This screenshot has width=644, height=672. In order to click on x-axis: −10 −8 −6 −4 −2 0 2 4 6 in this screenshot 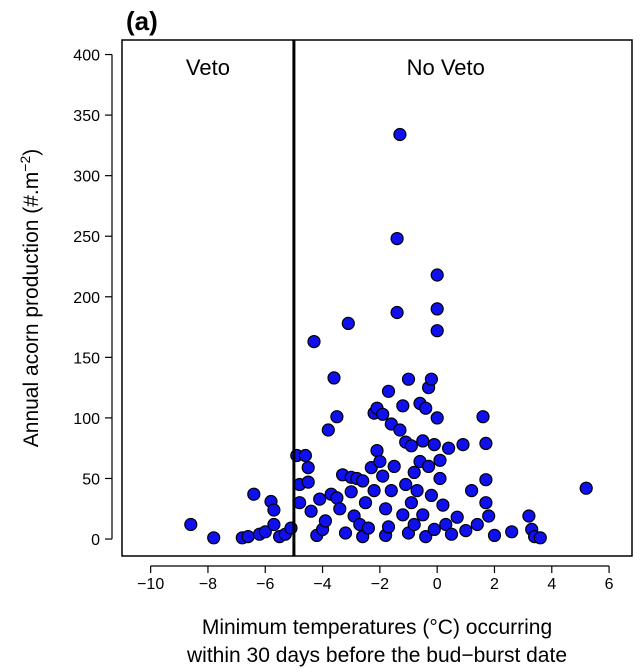, I will do `click(375, 579)`.